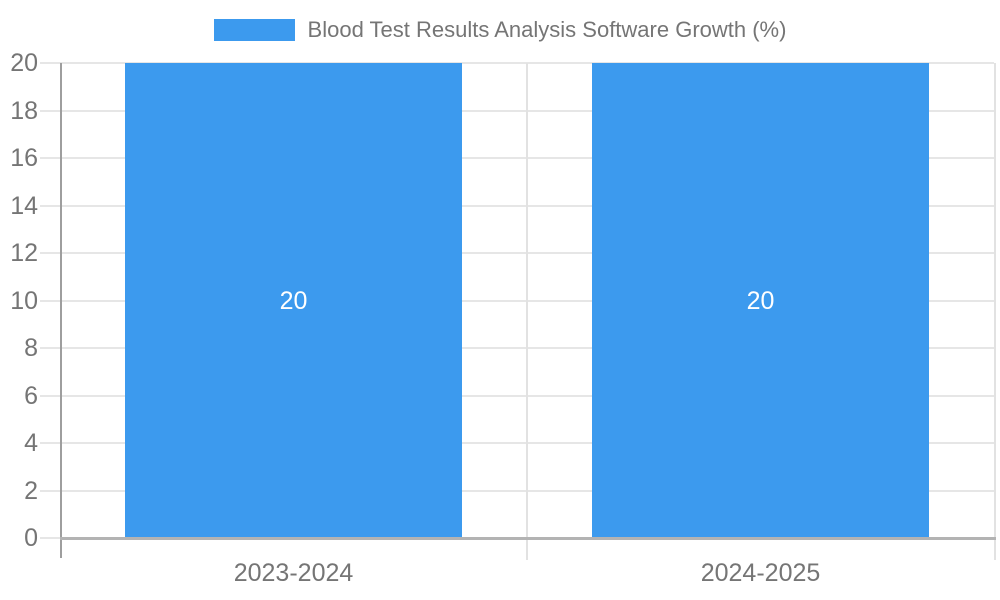 The image size is (1000, 600). I want to click on legend-swatch, so click(254, 30).